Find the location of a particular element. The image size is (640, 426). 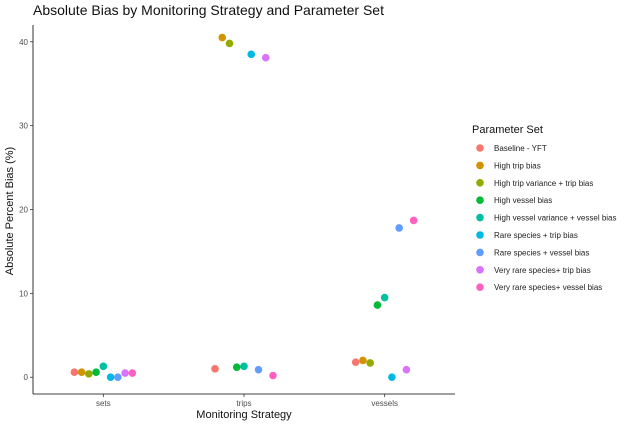

x-axis-title: Monitoring Strategy is located at coordinates (244, 415).